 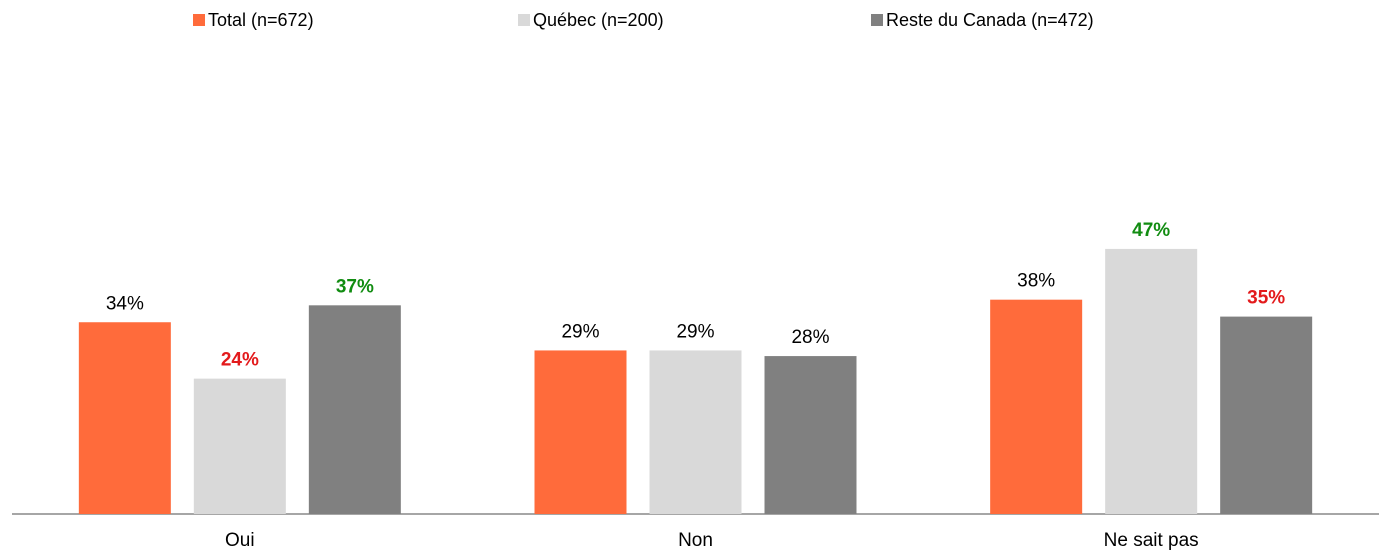 What do you see at coordinates (598, 20) in the screenshot?
I see `legend-label: Québec (n=200)` at bounding box center [598, 20].